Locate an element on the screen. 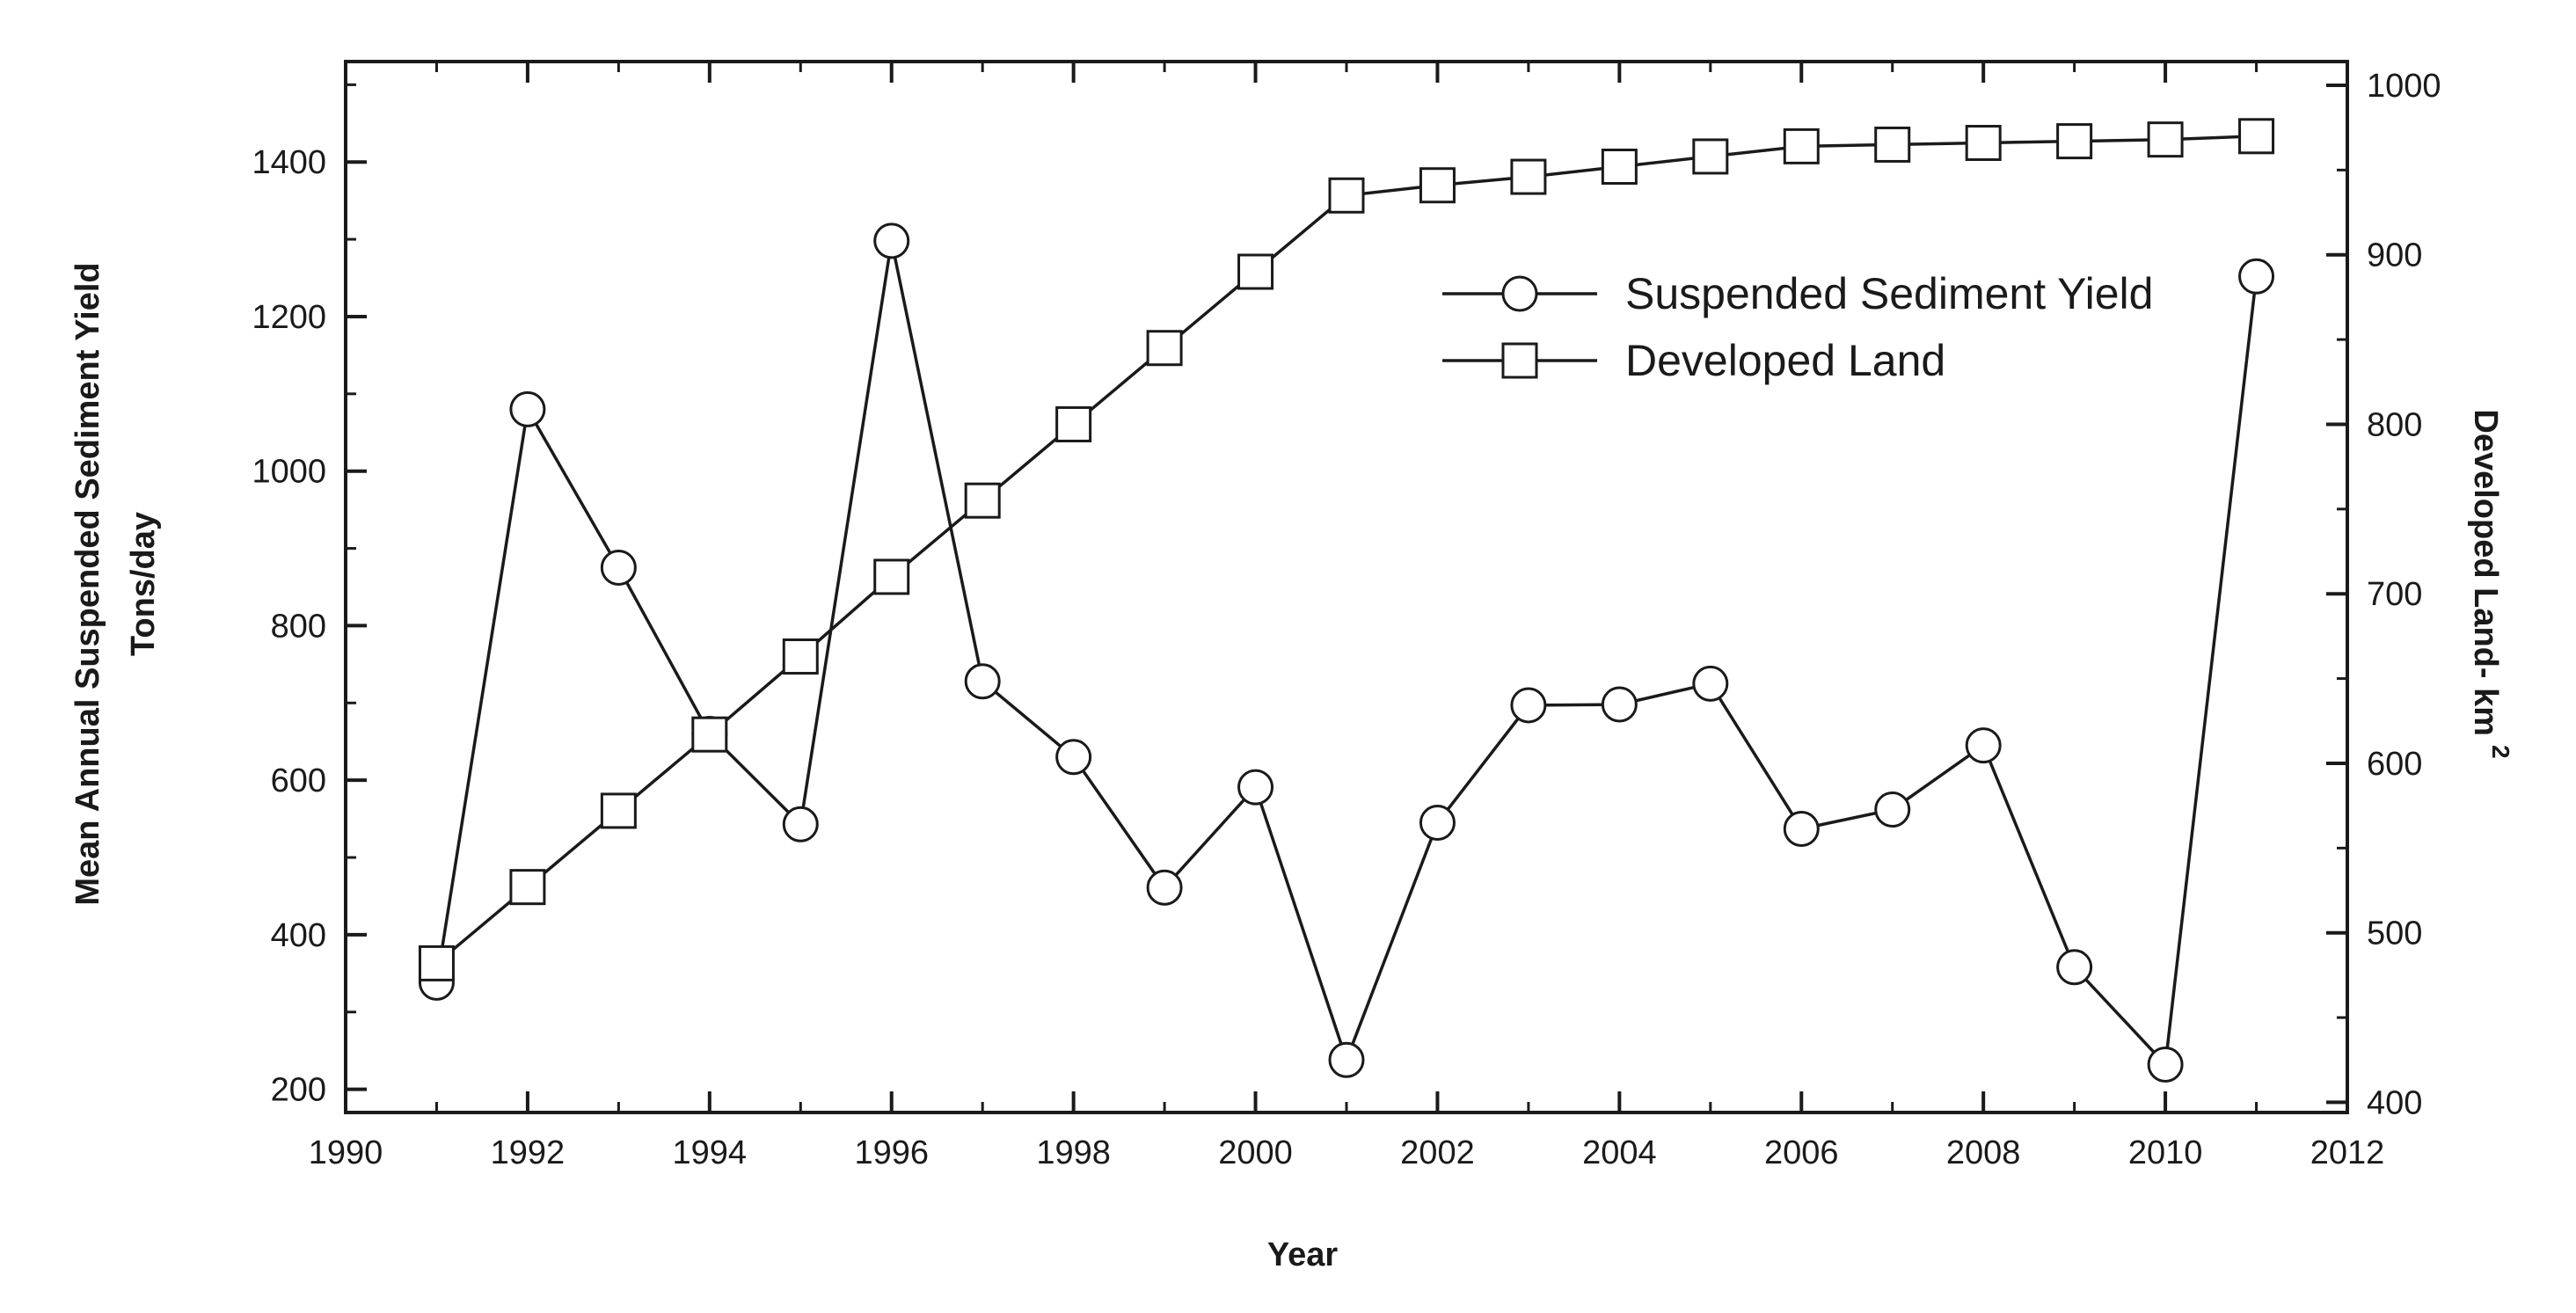 The width and height of the screenshot is (2576, 1313). left-y-tick-label-1200: 1200 is located at coordinates (289, 317).